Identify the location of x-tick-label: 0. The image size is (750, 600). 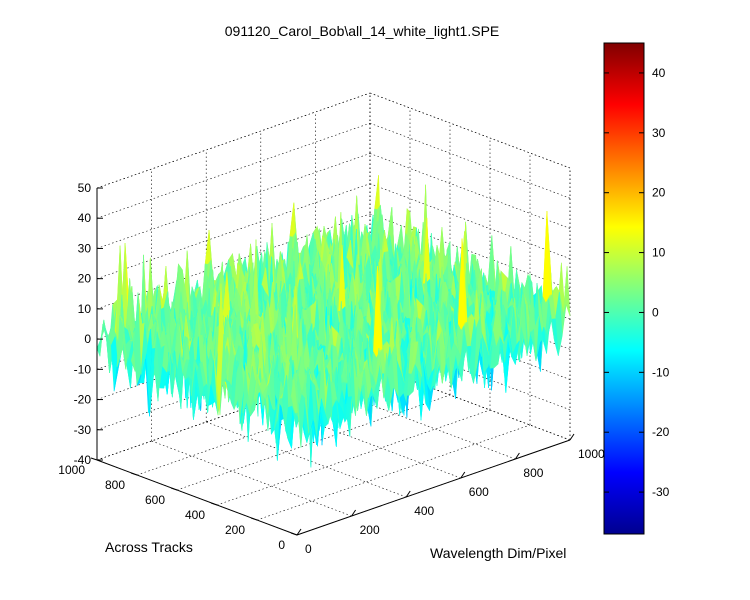
(308, 549).